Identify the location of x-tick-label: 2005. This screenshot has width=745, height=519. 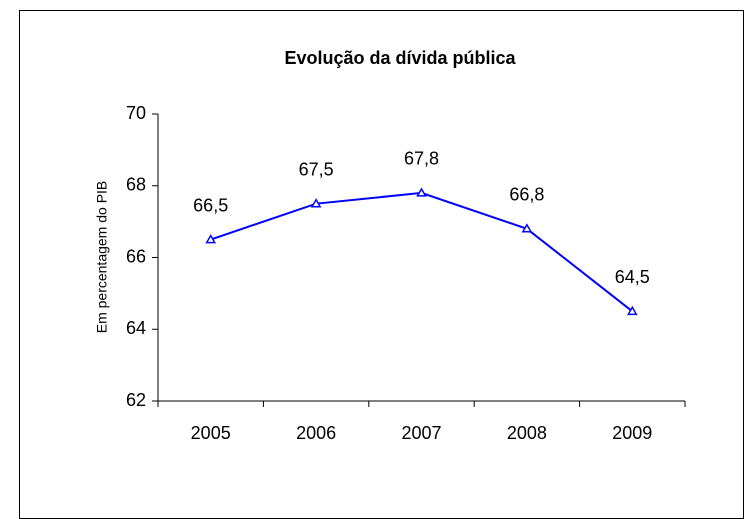
(211, 433).